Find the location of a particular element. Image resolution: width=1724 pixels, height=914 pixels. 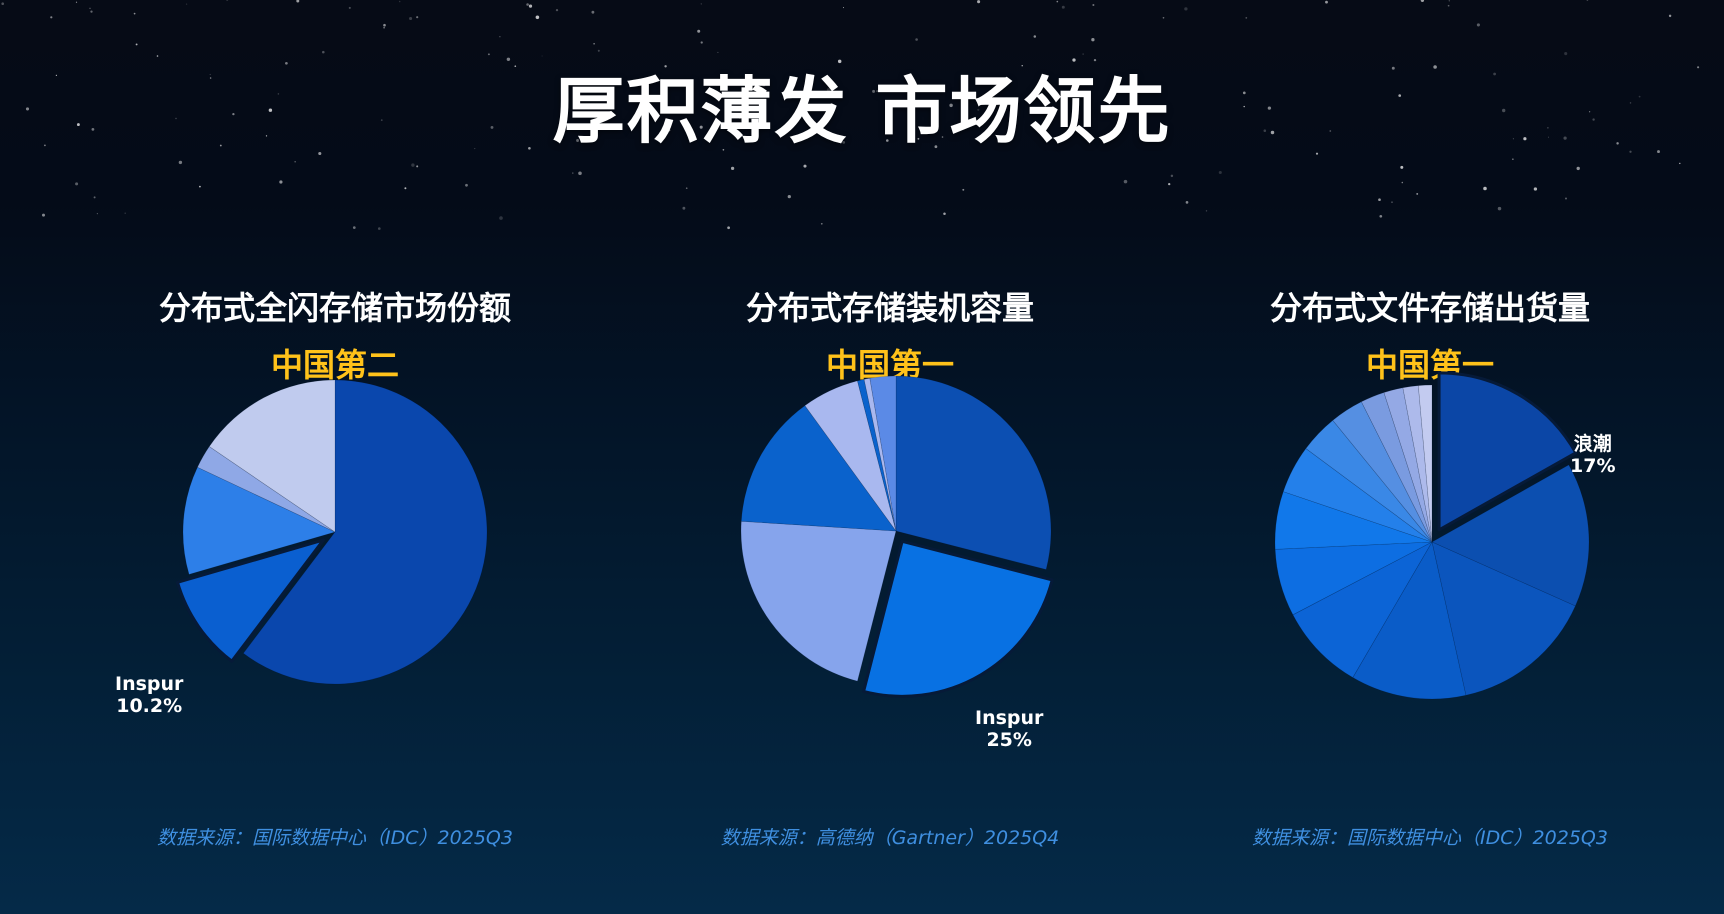

rank-badge: 中国第二 is located at coordinates (334, 365).